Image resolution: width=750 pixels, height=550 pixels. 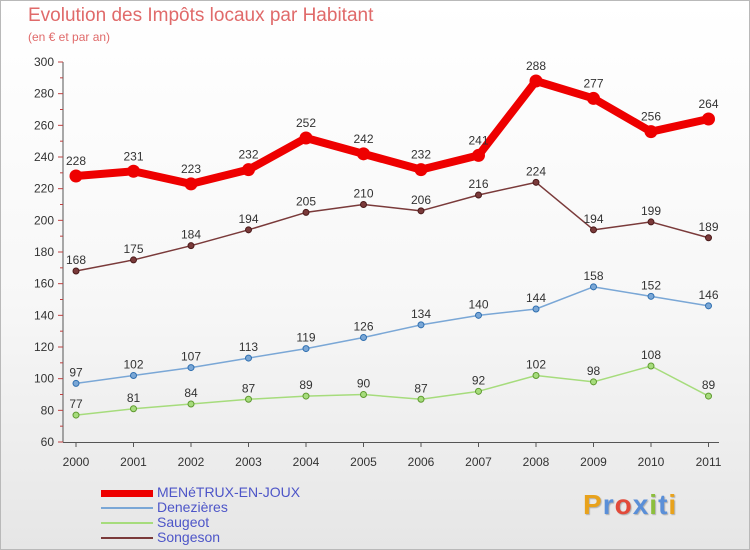 I want to click on legend-label: Saugeot, so click(x=183, y=522).